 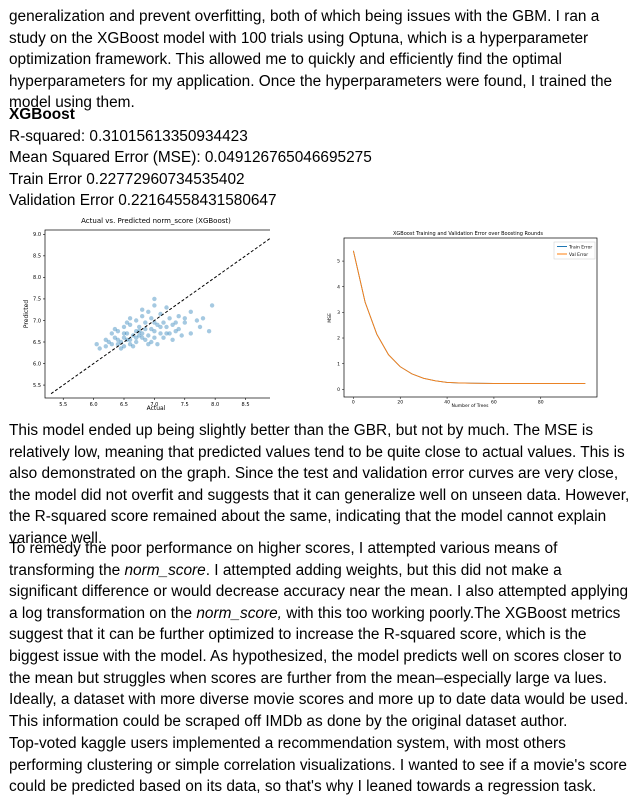 What do you see at coordinates (215, 405) in the screenshot?
I see `scatter-x-tick-label: 8.0` at bounding box center [215, 405].